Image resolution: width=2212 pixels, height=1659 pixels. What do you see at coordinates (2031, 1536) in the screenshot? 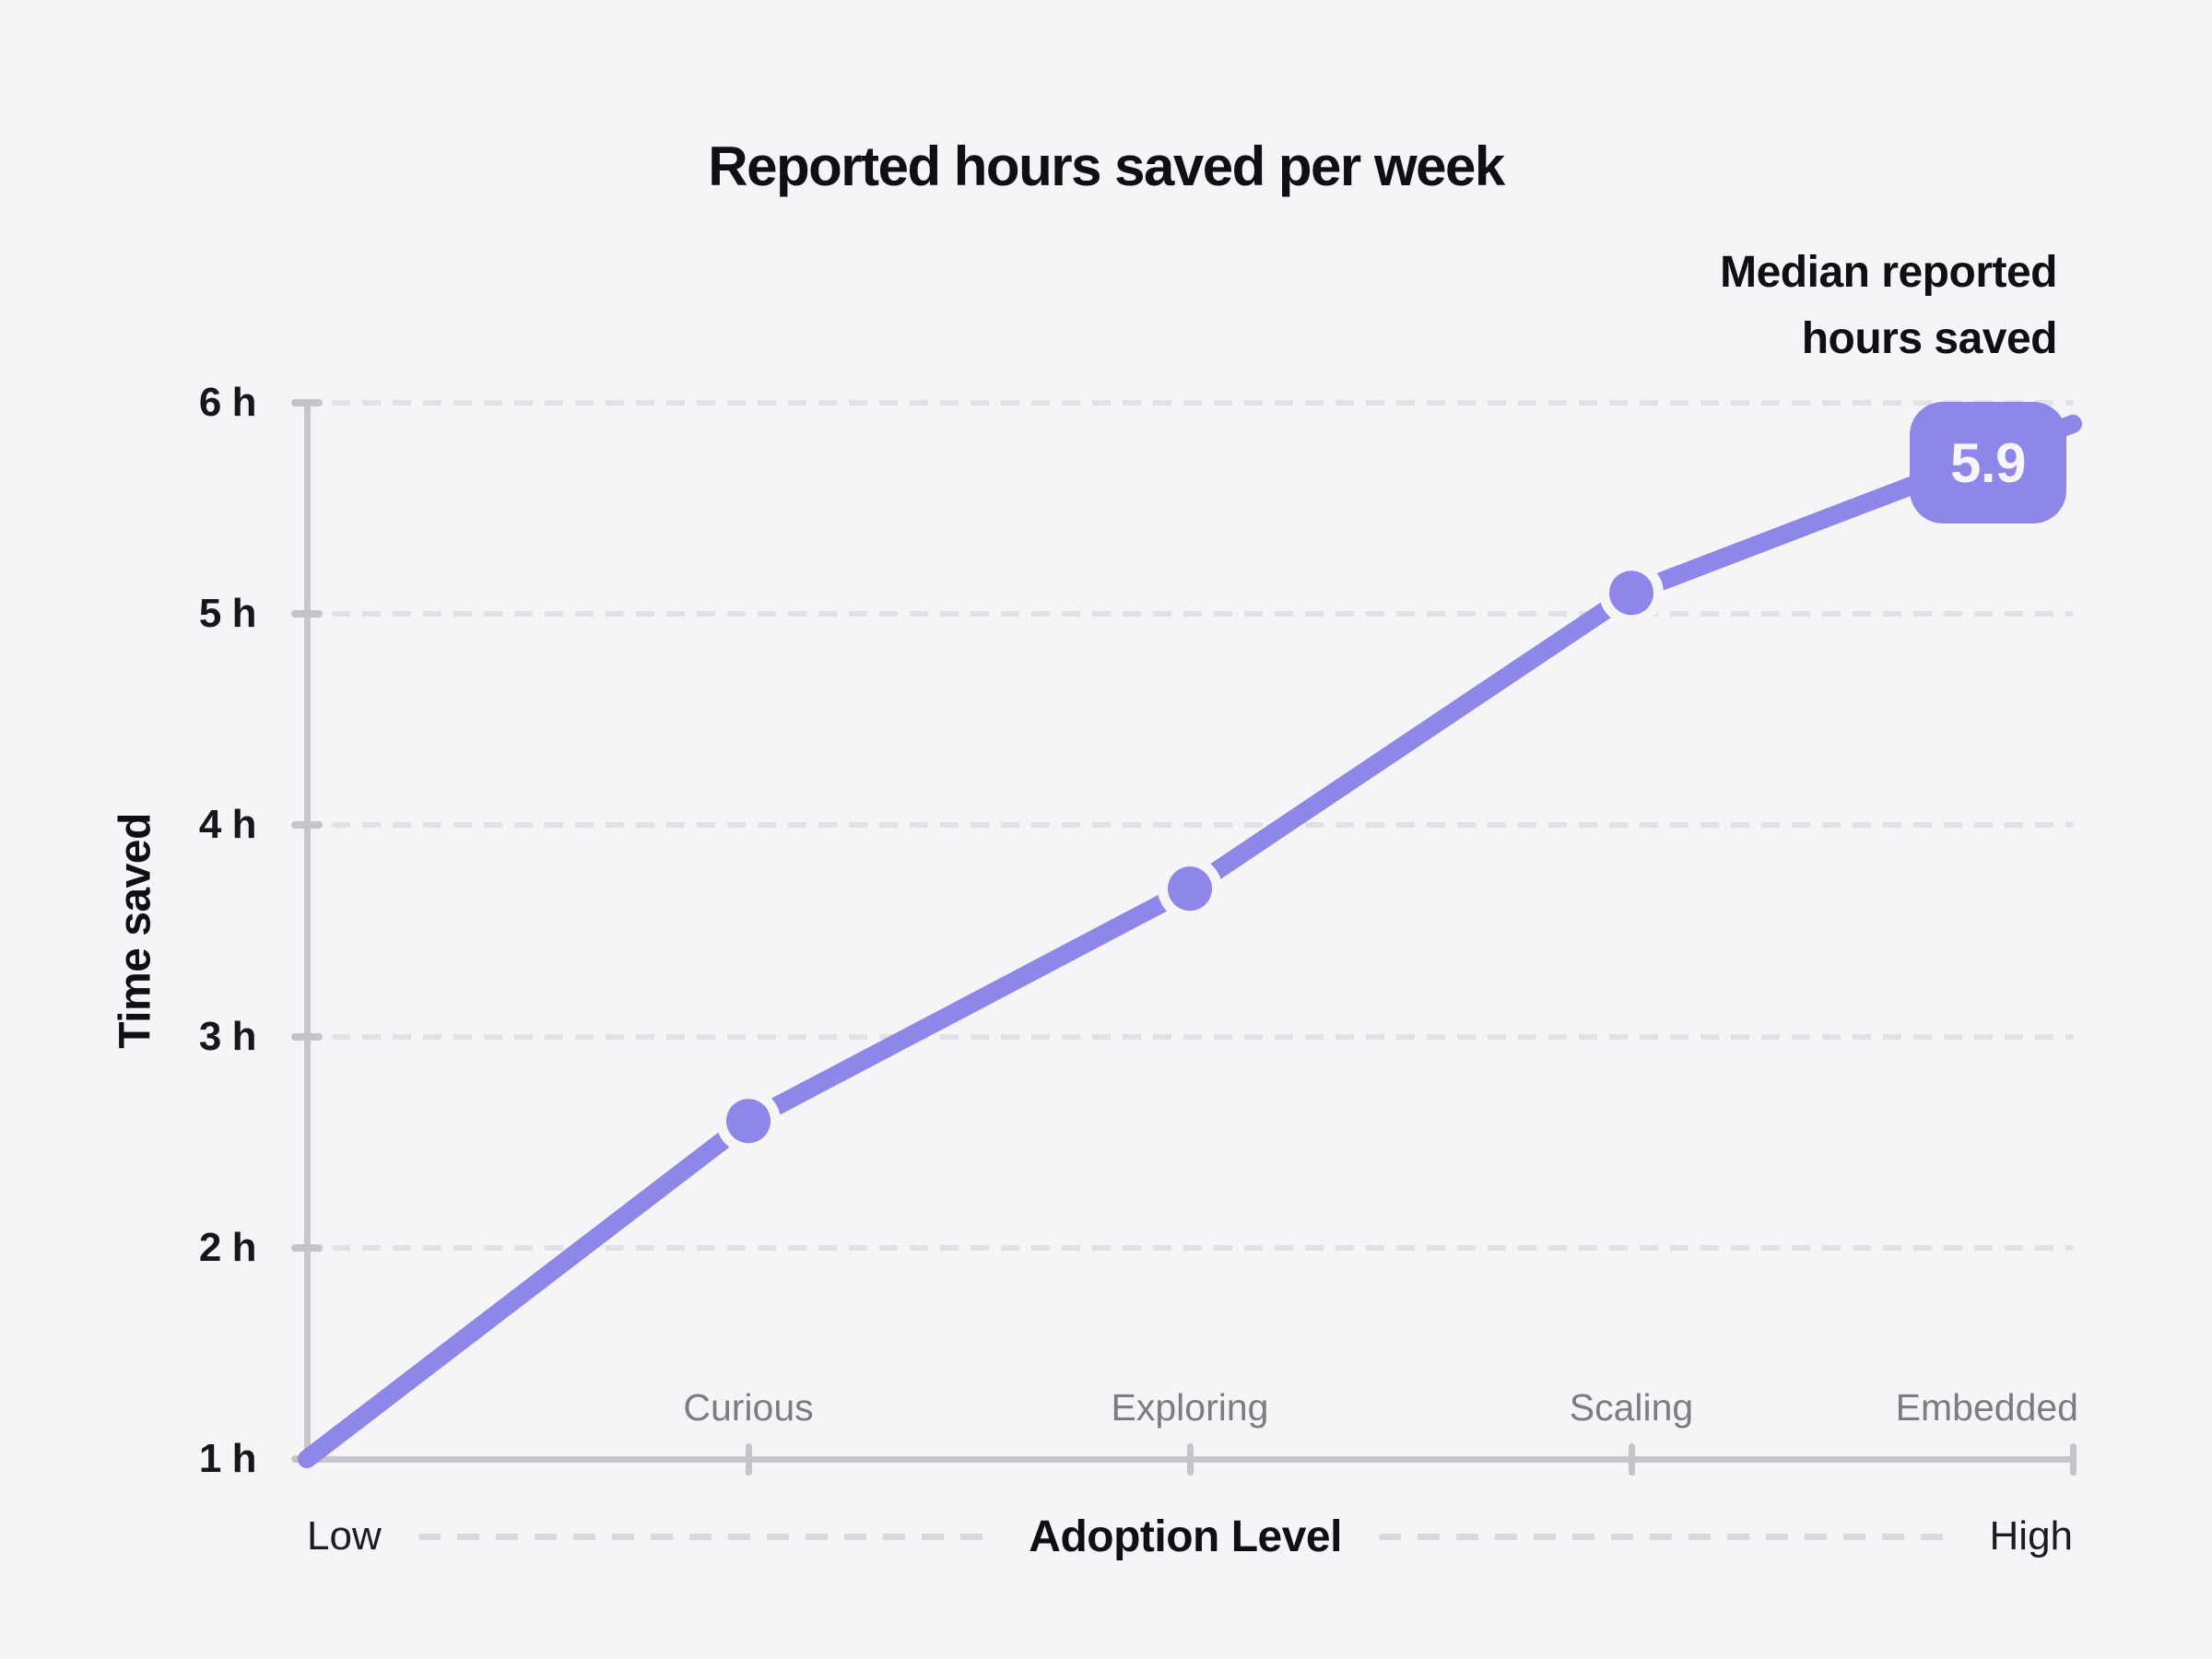
I see `x-axis-max-label: High` at bounding box center [2031, 1536].